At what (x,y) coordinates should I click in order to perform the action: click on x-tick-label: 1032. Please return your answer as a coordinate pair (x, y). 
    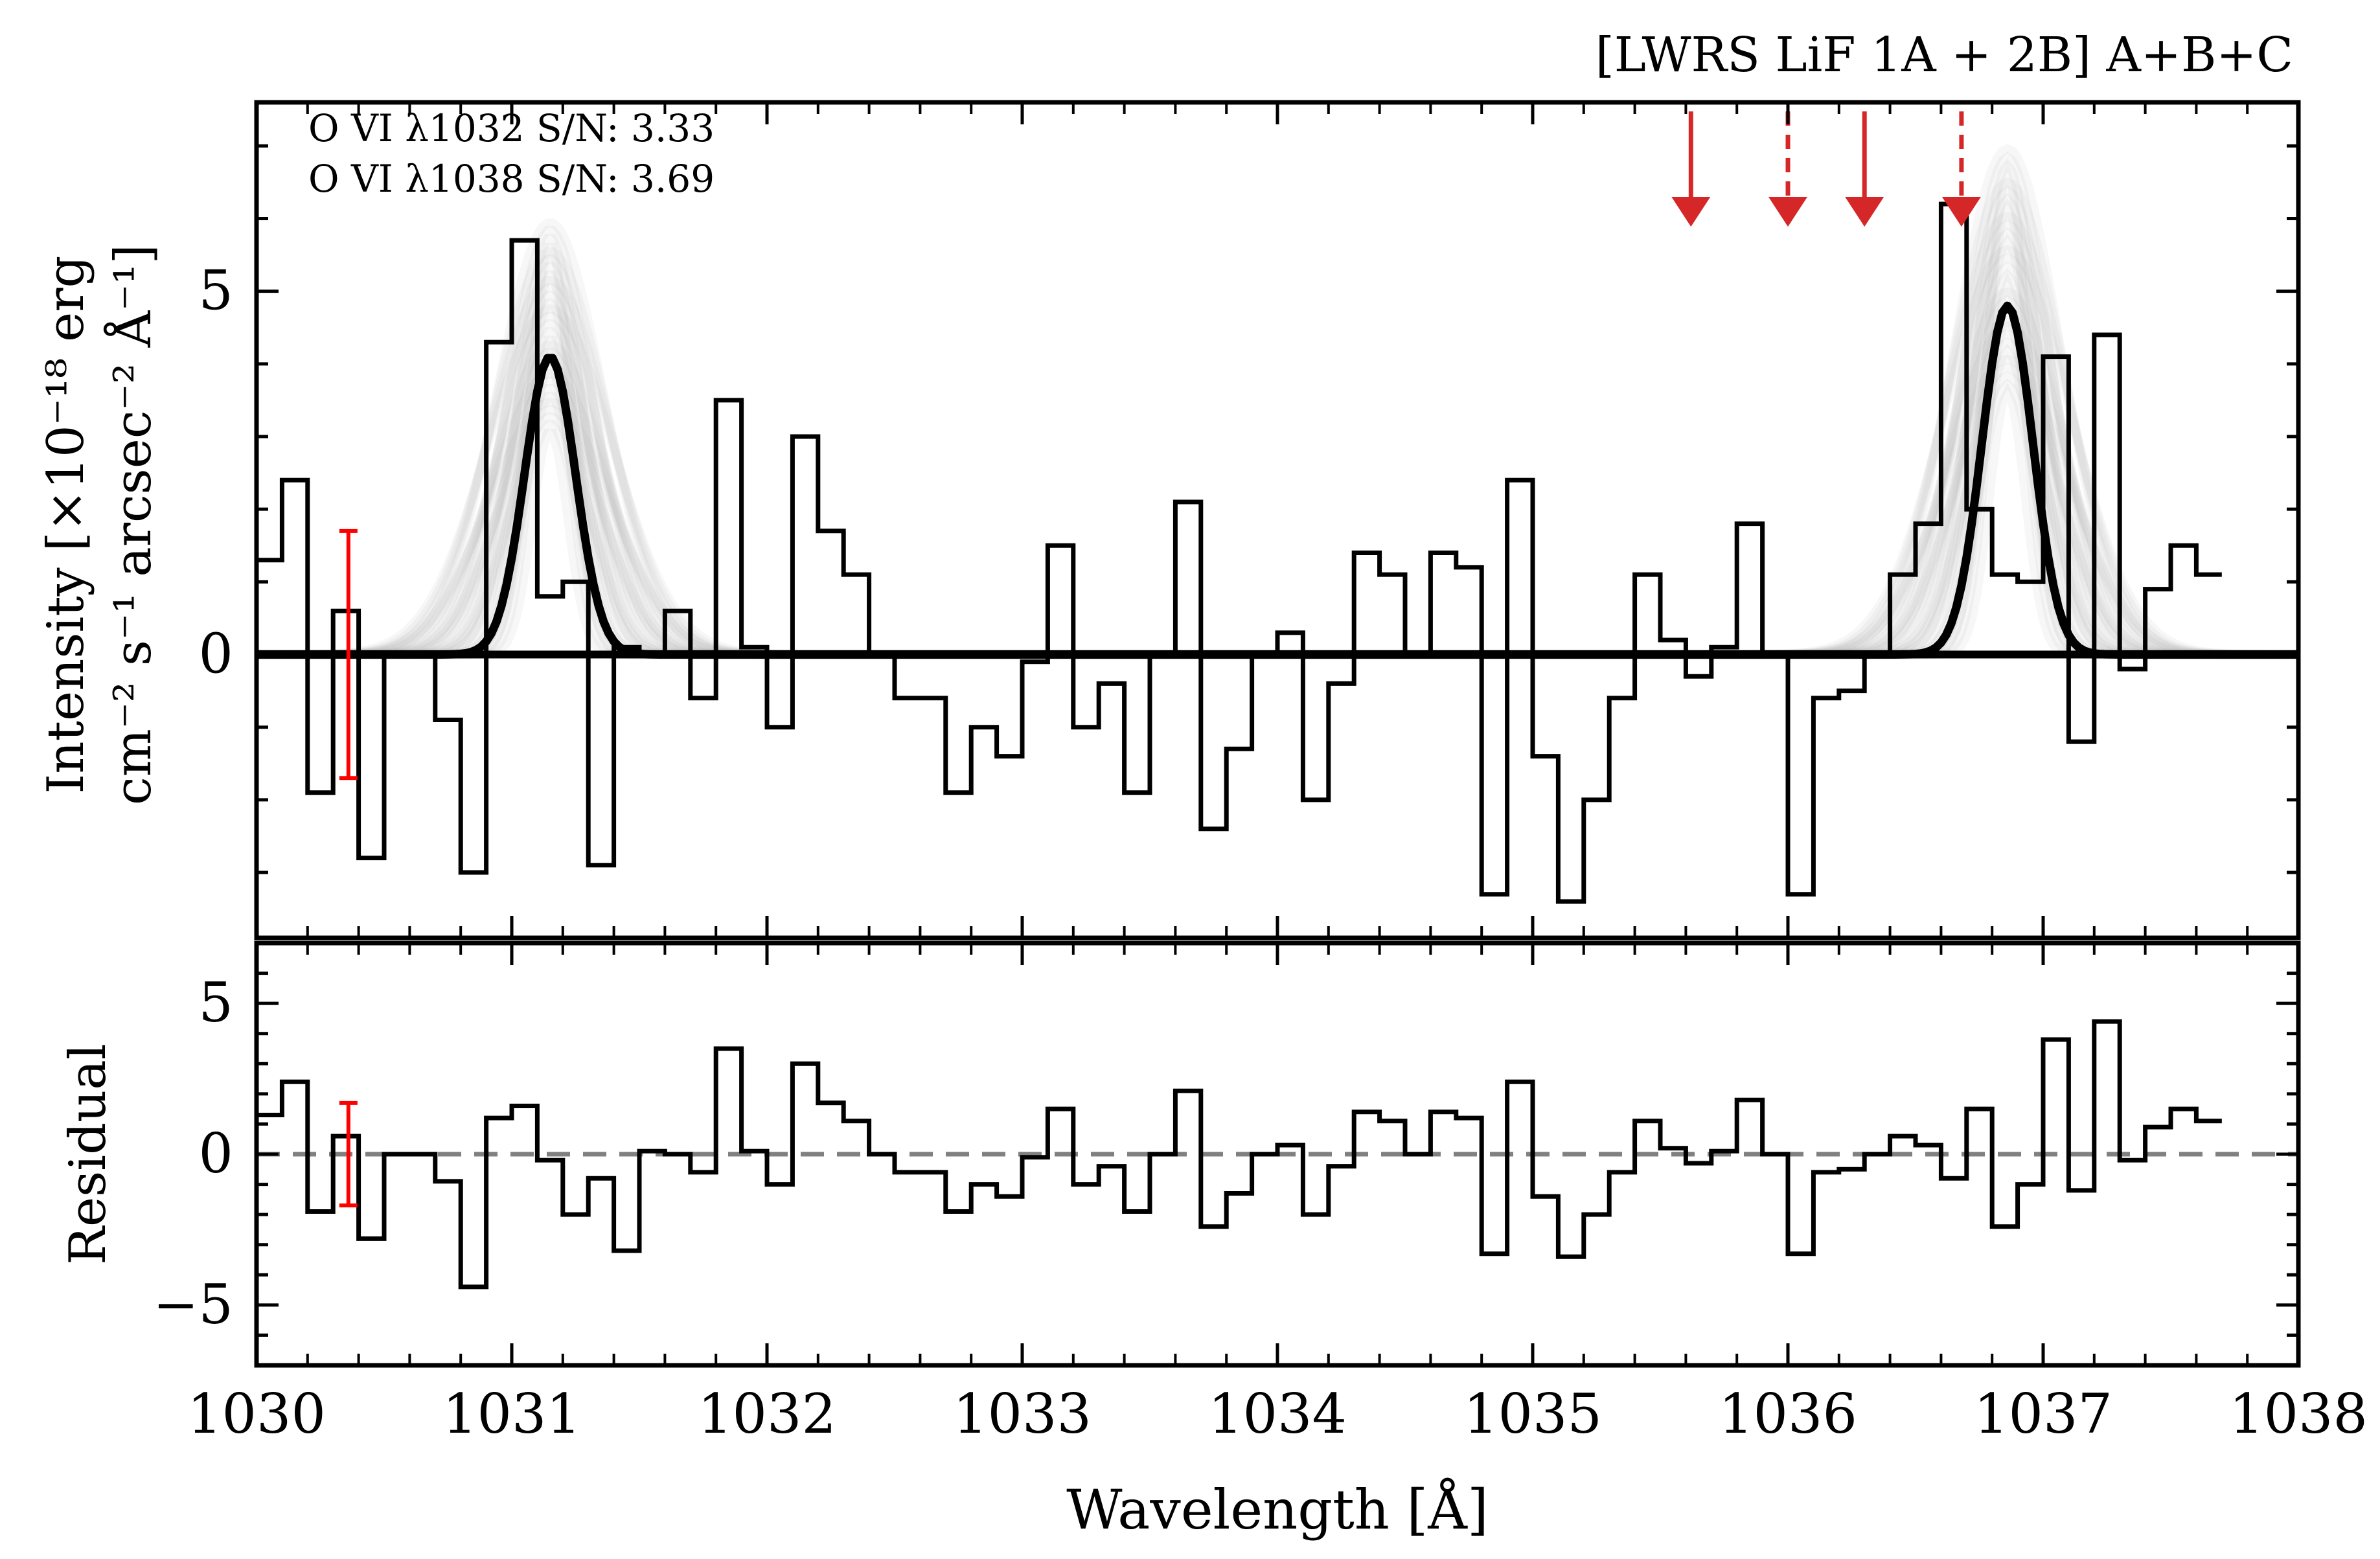
    Looking at the image, I should click on (767, 1414).